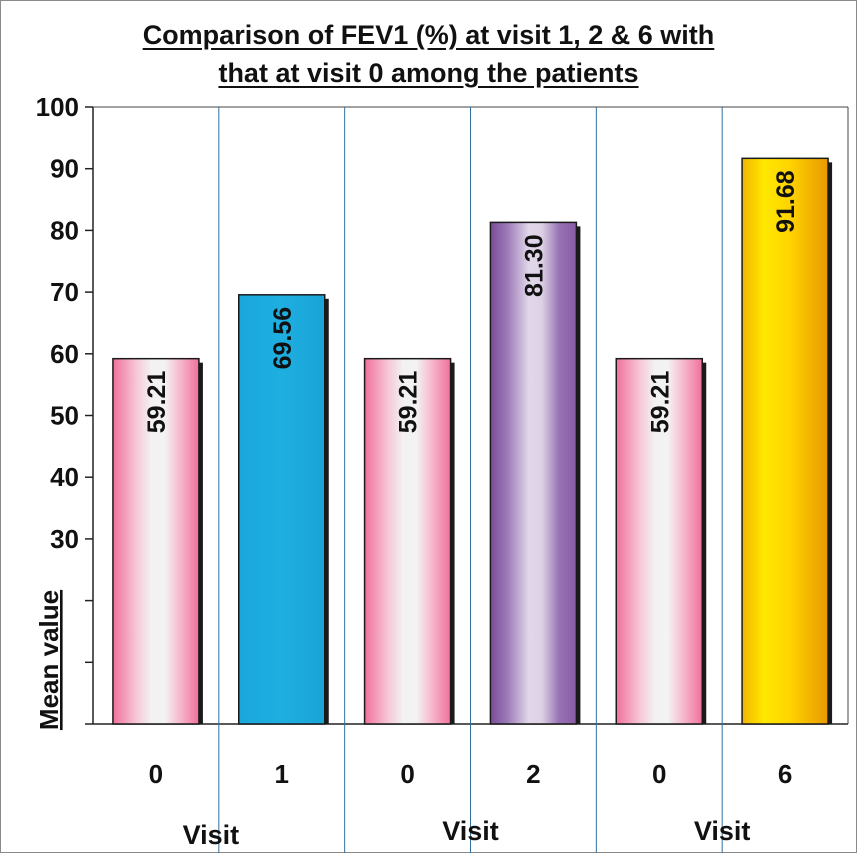 The image size is (857, 853). Describe the element at coordinates (64, 416) in the screenshot. I see `y-tick-label: 50` at that location.